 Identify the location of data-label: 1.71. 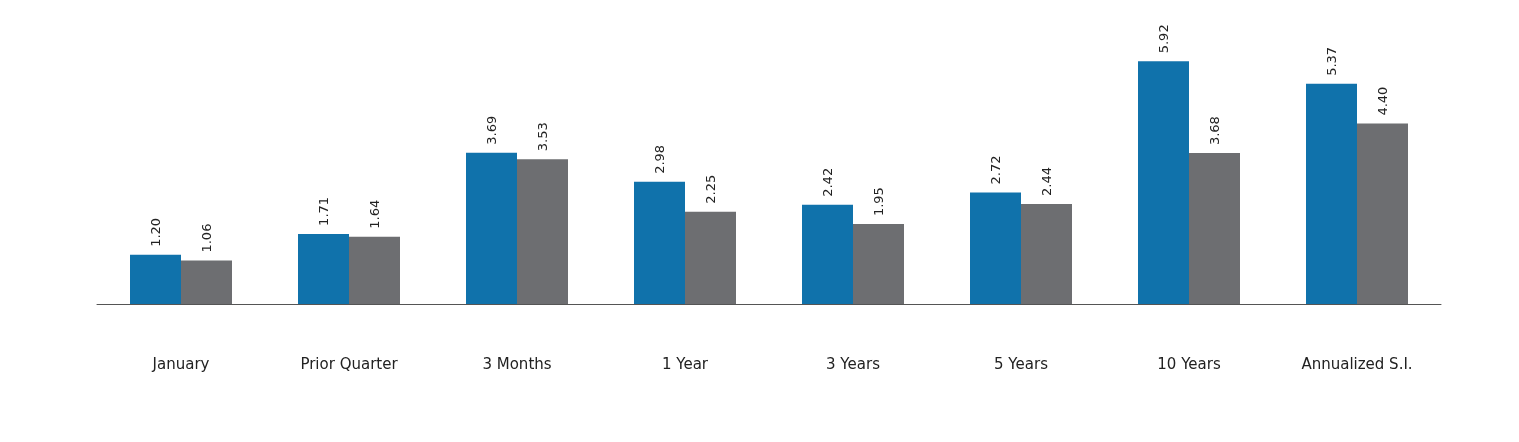
(323, 211).